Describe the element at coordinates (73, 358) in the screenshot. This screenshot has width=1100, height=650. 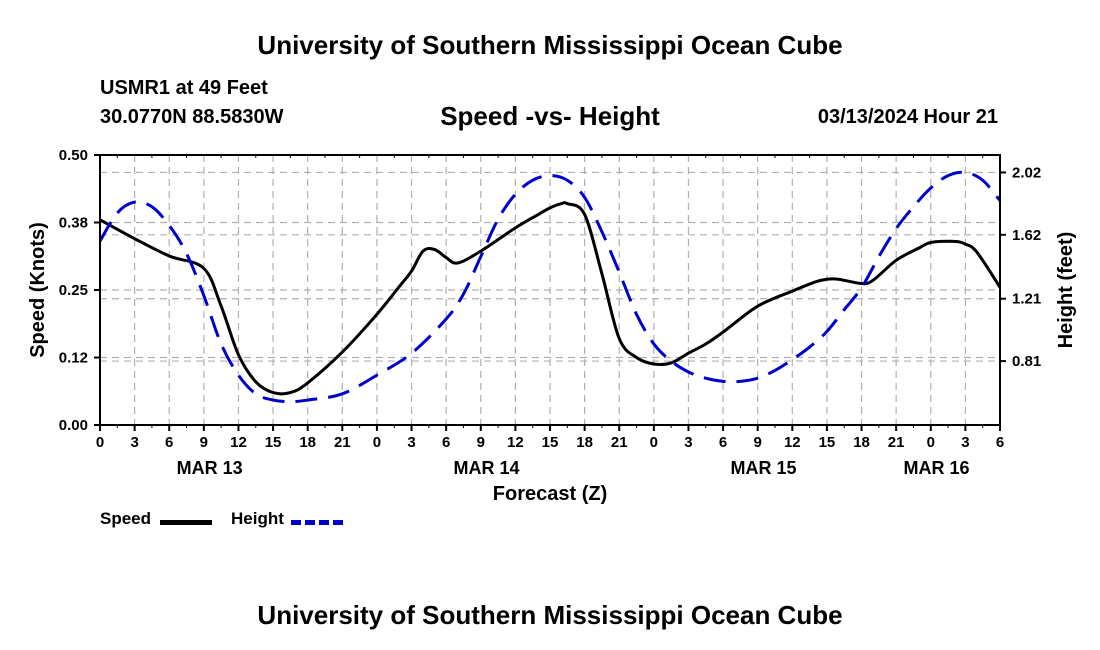
I see `y-left-tick-label: 0.12` at that location.